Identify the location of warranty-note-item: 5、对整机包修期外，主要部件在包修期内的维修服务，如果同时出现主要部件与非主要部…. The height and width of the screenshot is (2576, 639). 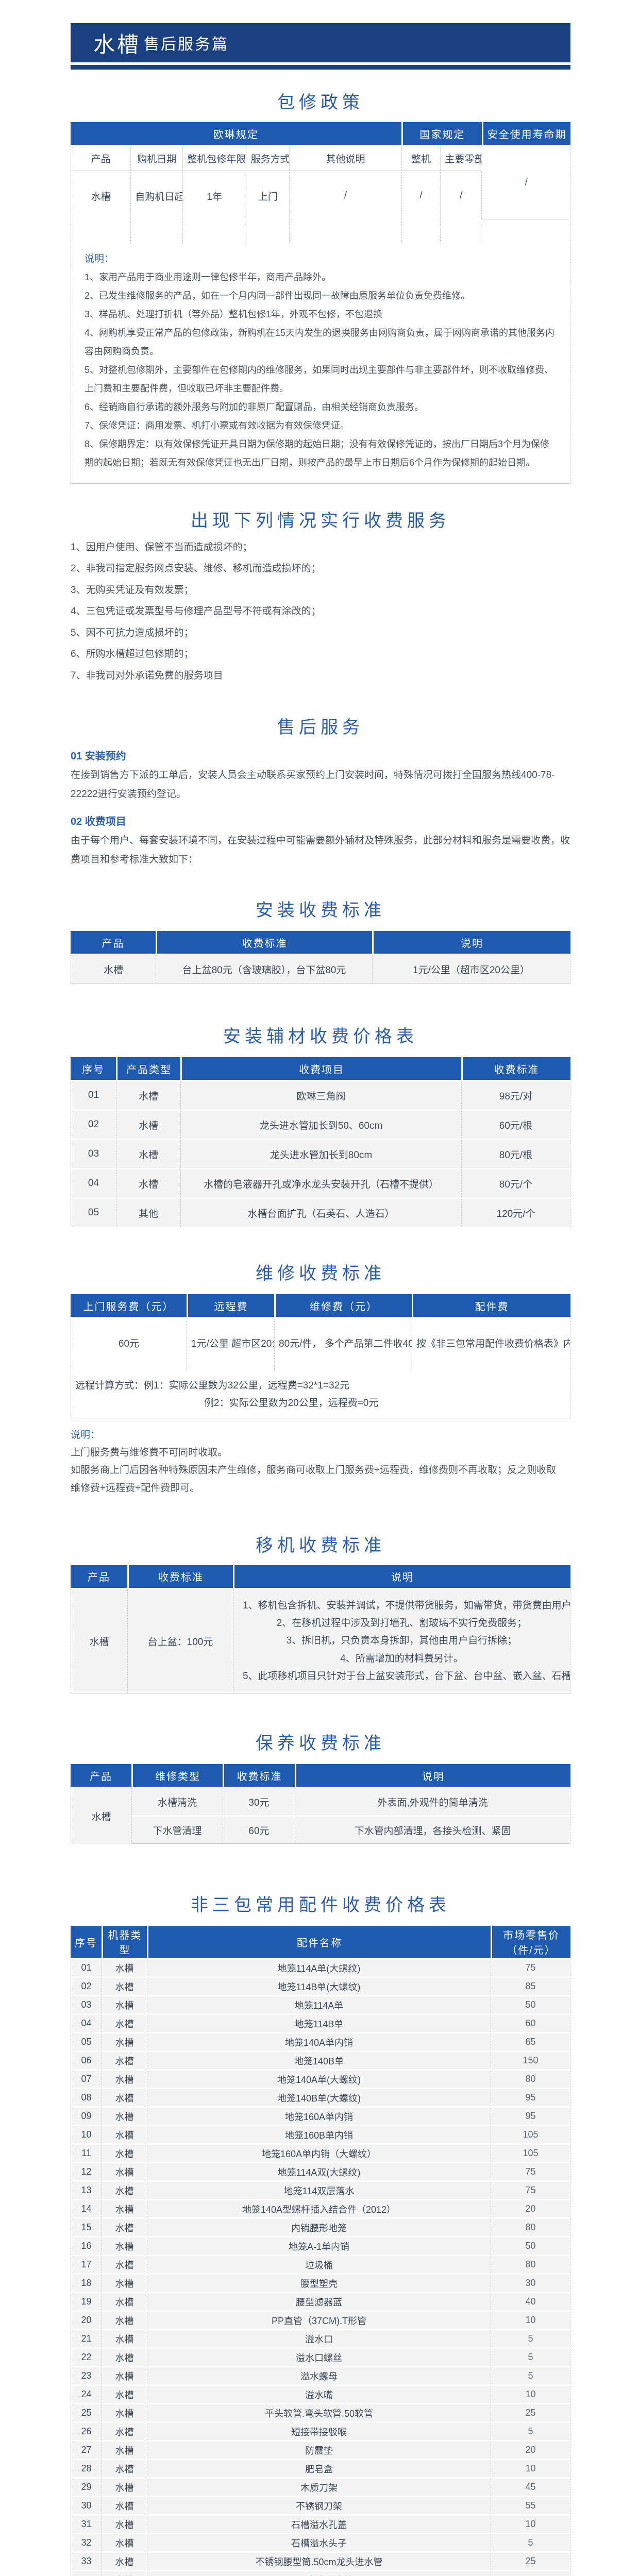
(320, 379).